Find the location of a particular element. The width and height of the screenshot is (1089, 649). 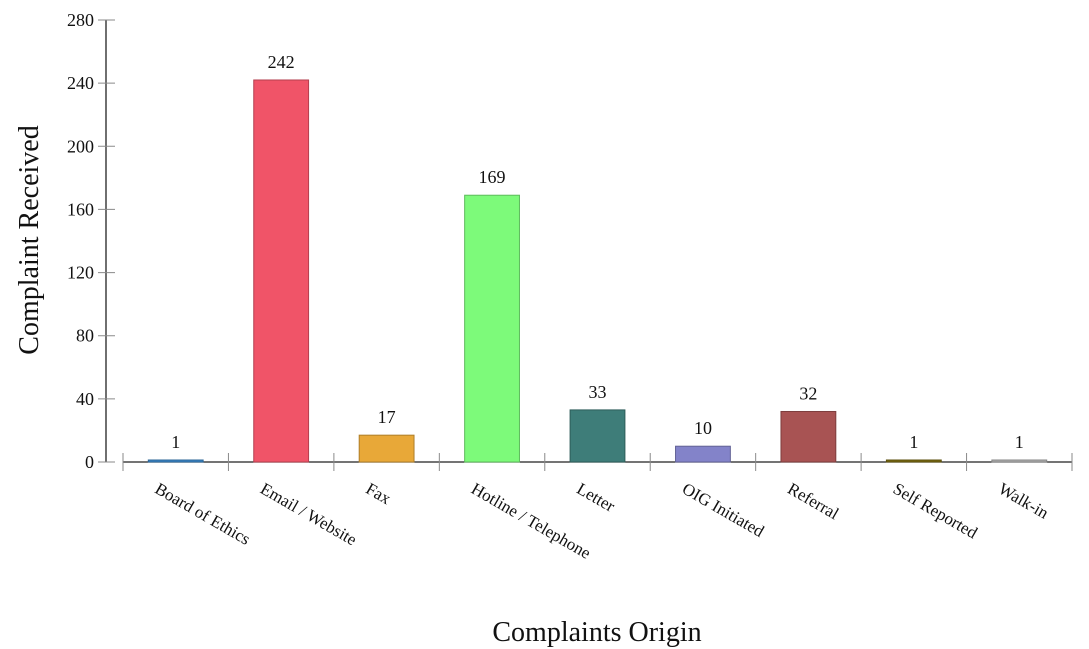

y-tick-label: 80 is located at coordinates (85, 336).